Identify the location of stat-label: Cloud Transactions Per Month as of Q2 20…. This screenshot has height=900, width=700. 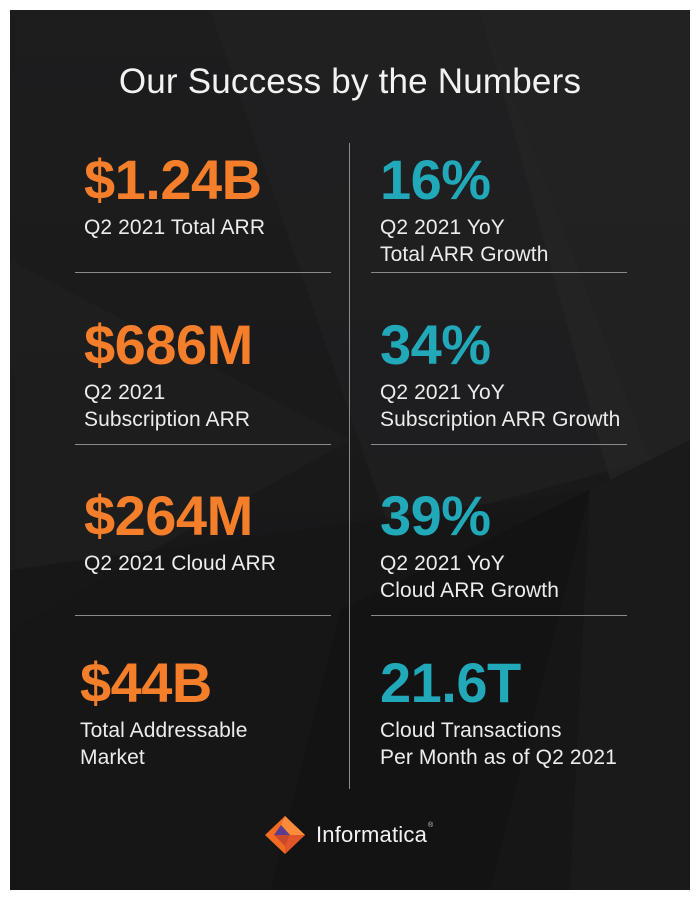
(520, 744).